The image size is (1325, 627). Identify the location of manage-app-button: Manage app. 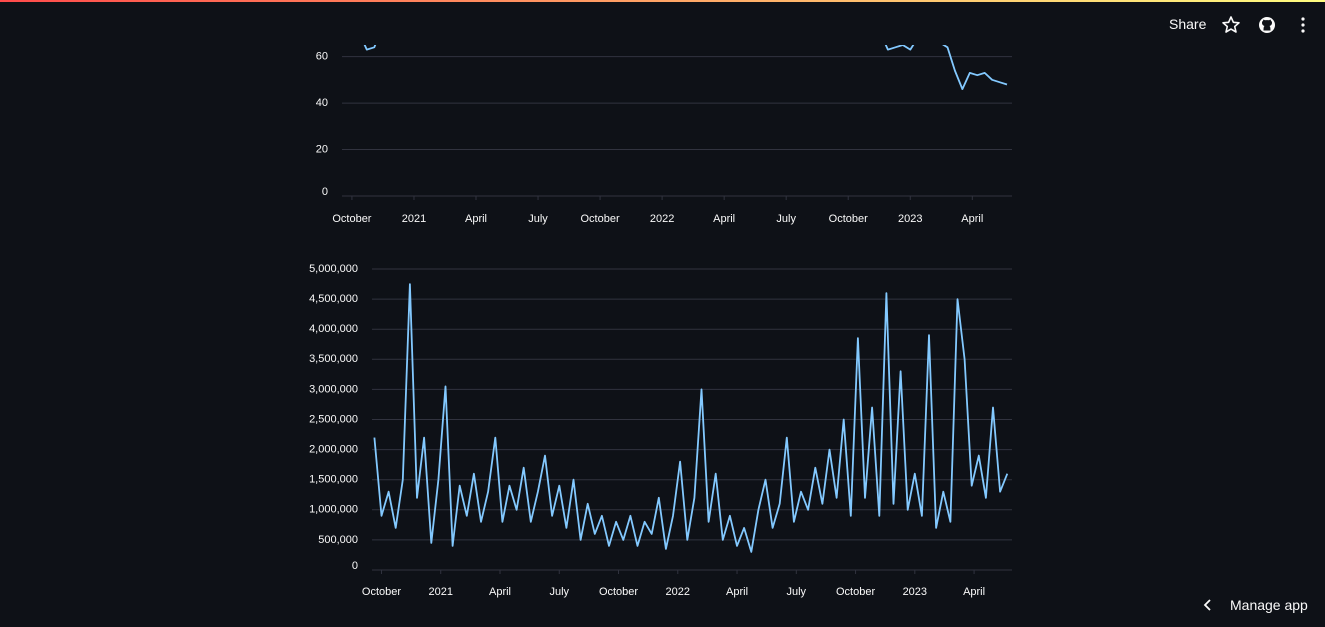
(1269, 605).